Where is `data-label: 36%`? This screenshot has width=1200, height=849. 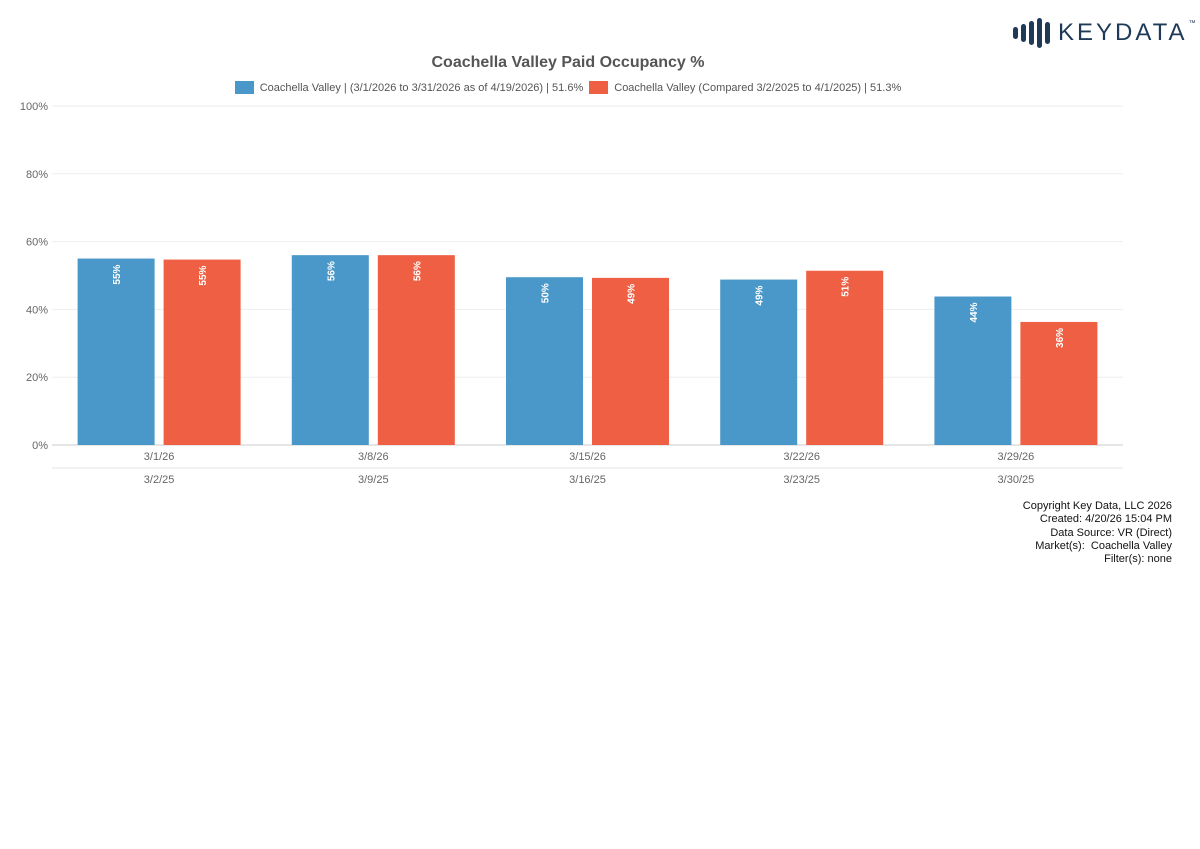 data-label: 36% is located at coordinates (1060, 338).